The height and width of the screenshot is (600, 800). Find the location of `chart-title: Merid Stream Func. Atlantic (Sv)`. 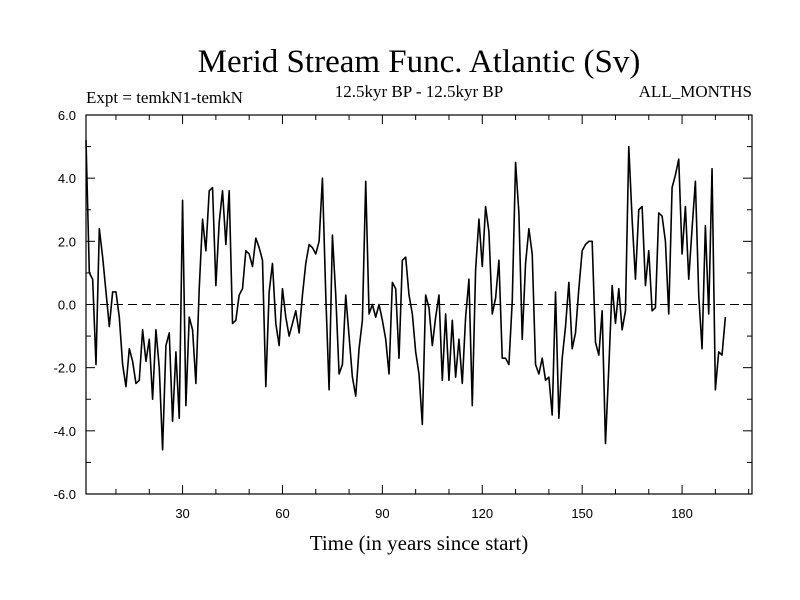

chart-title: Merid Stream Func. Atlantic (Sv) is located at coordinates (419, 62).